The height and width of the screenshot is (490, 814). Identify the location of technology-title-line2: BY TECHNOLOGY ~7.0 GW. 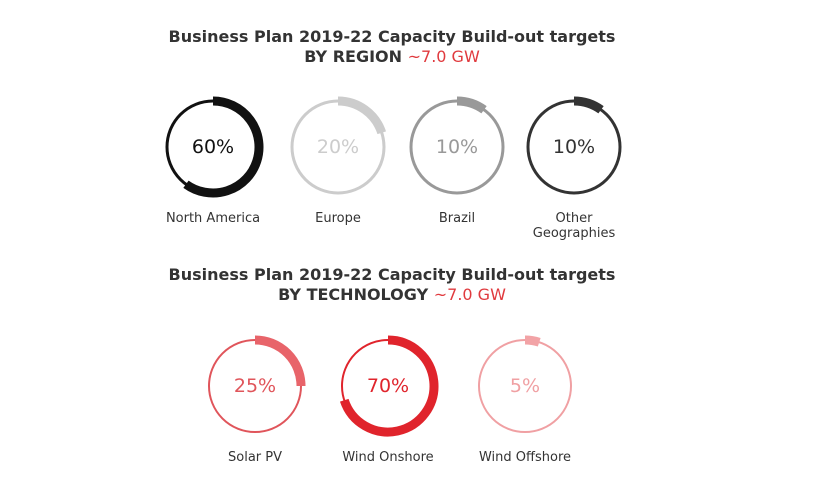
(392, 295).